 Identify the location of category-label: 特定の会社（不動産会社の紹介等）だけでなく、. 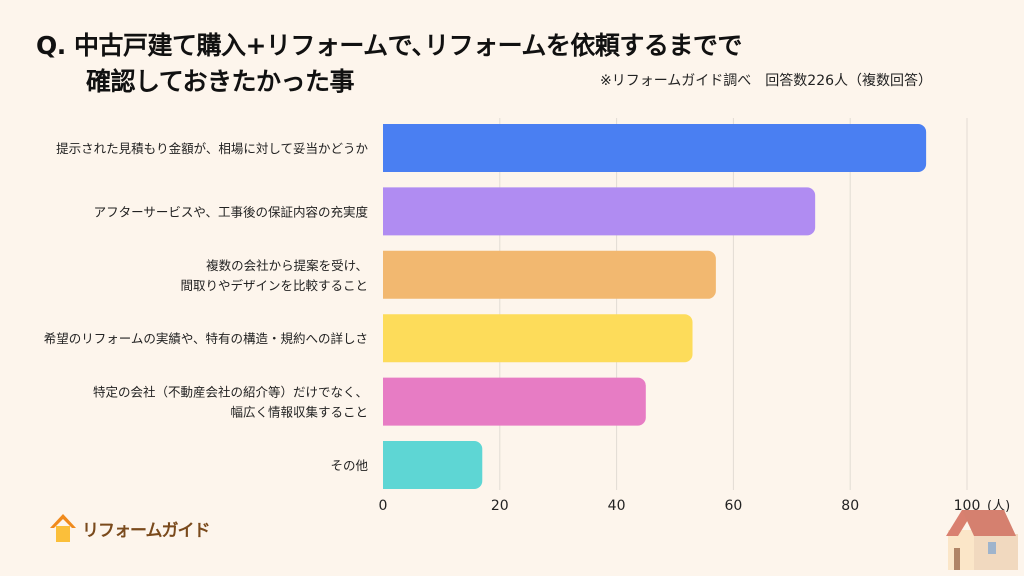
(230, 392).